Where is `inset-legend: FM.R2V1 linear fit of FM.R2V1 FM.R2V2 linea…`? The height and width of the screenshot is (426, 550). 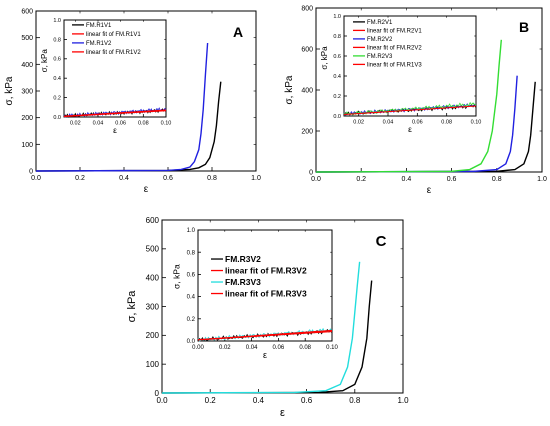
inset-legend: FM.R2V1 linear fit of FM.R2V1 FM.R2V2 linea… is located at coordinates (387, 44).